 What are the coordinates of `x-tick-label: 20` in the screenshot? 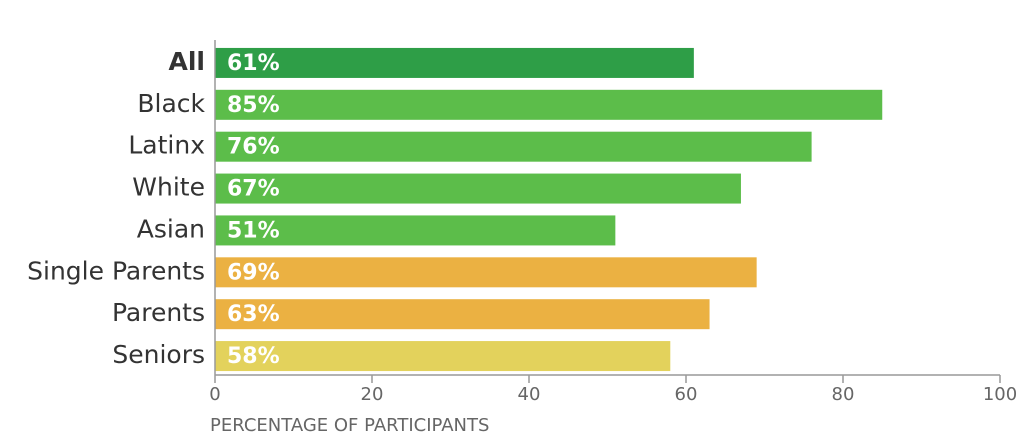 It's located at (372, 394).